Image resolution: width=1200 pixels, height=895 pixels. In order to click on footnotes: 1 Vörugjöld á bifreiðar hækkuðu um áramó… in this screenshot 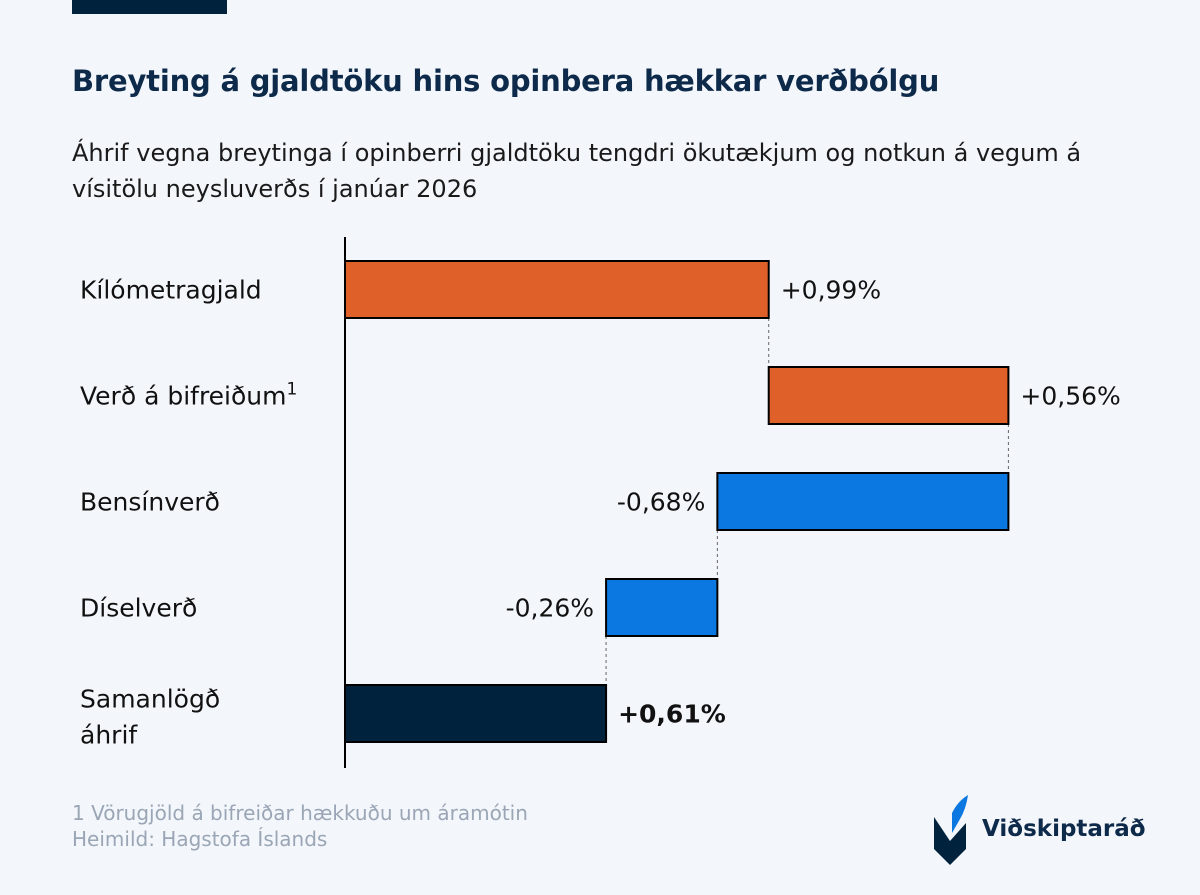, I will do `click(300, 826)`.